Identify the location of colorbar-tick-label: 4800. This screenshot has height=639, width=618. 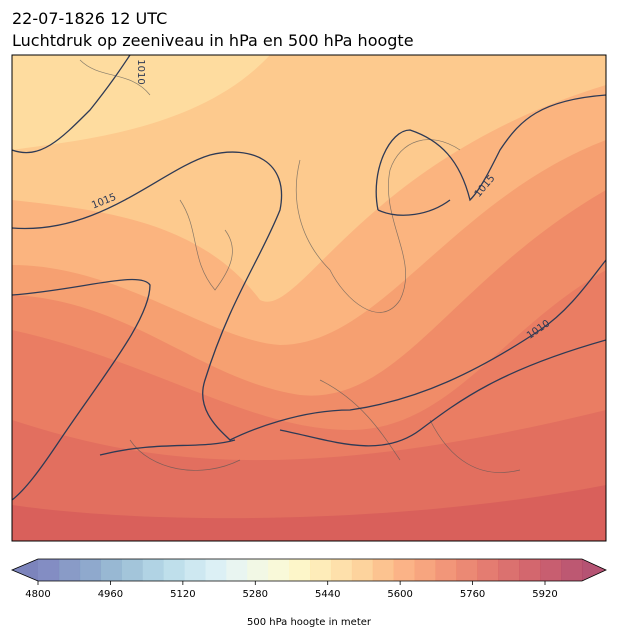
(37, 594).